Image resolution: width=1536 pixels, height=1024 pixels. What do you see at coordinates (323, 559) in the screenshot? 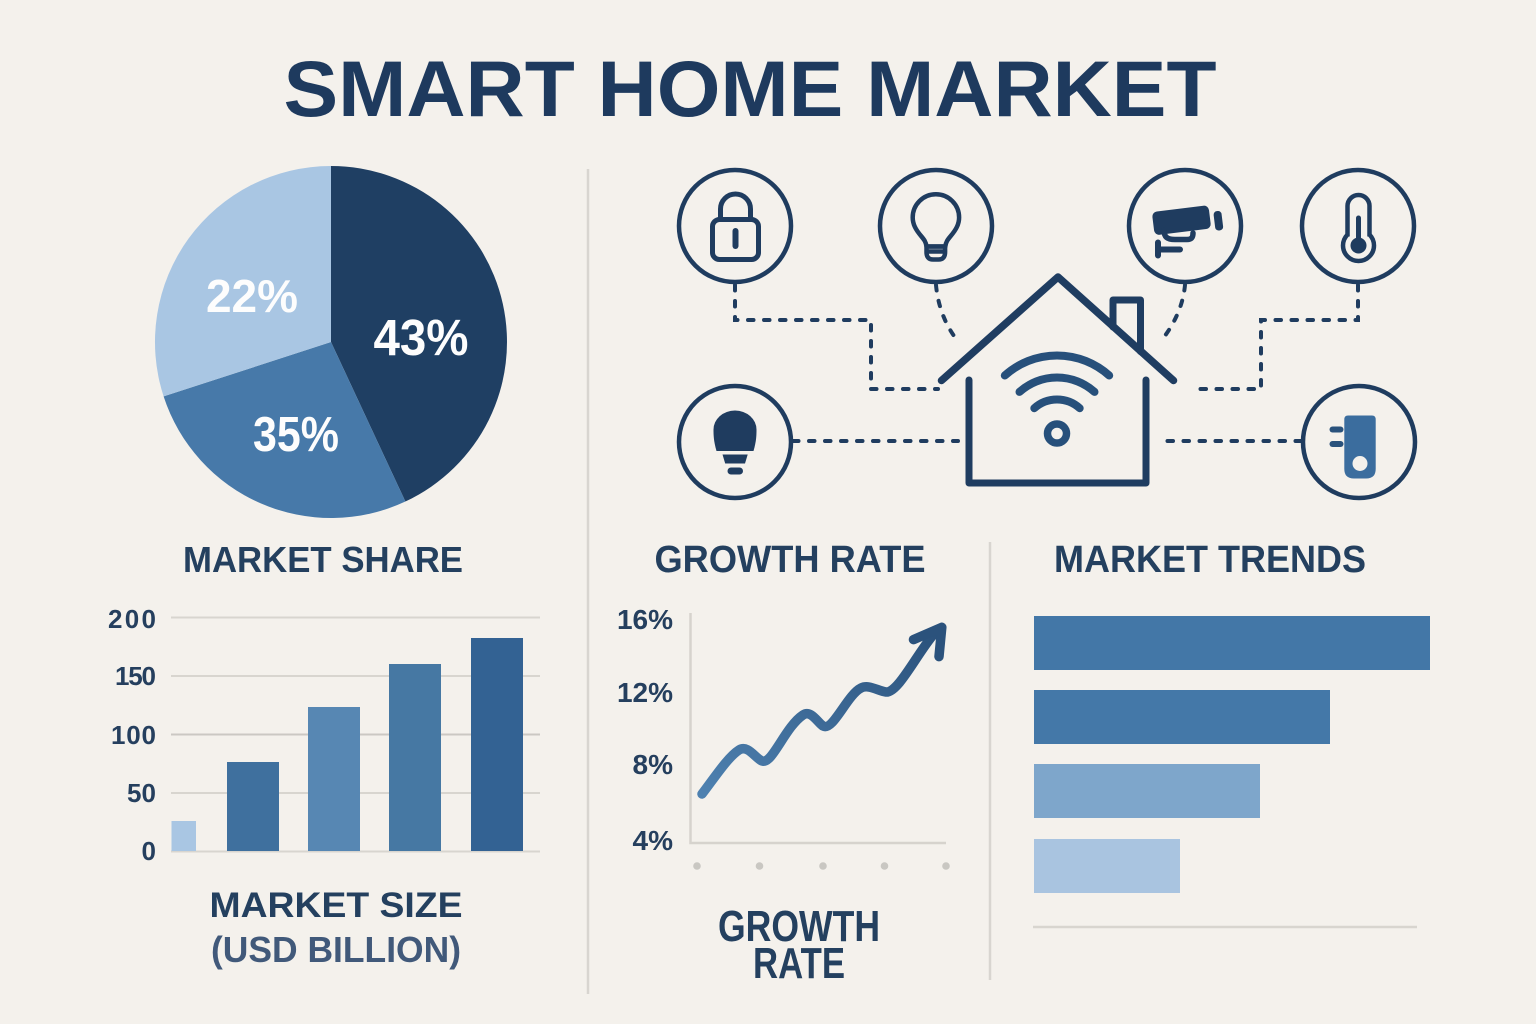
I see `svg-text: MARKET SHARE` at bounding box center [323, 559].